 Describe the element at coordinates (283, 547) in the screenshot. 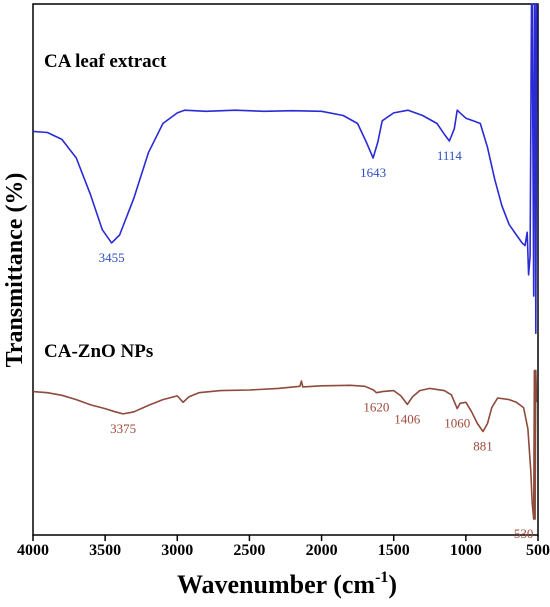

I see `x-axis-ticks: 4000 3500 3000 2500 2000 1500 1000 500` at that location.